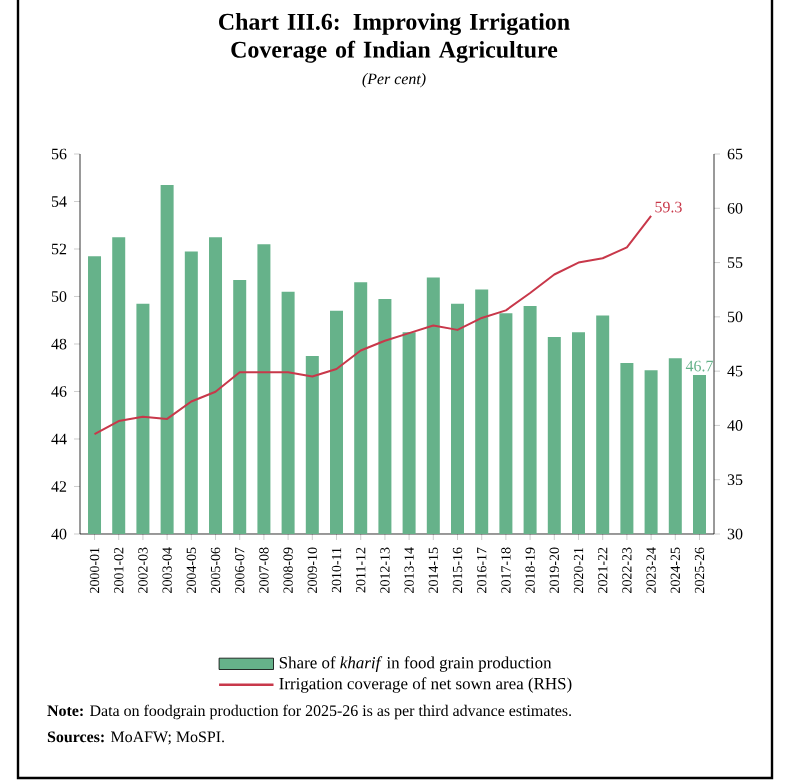  What do you see at coordinates (415, 664) in the screenshot?
I see `legend-label: Share of kharif in food grain production` at bounding box center [415, 664].